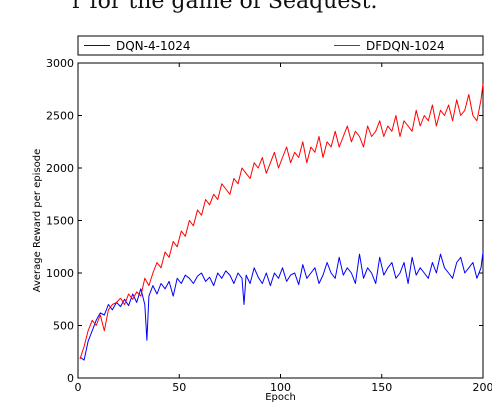 This screenshot has height=404, width=492. Describe the element at coordinates (63, 326) in the screenshot. I see `y-tick-label: 500` at that location.